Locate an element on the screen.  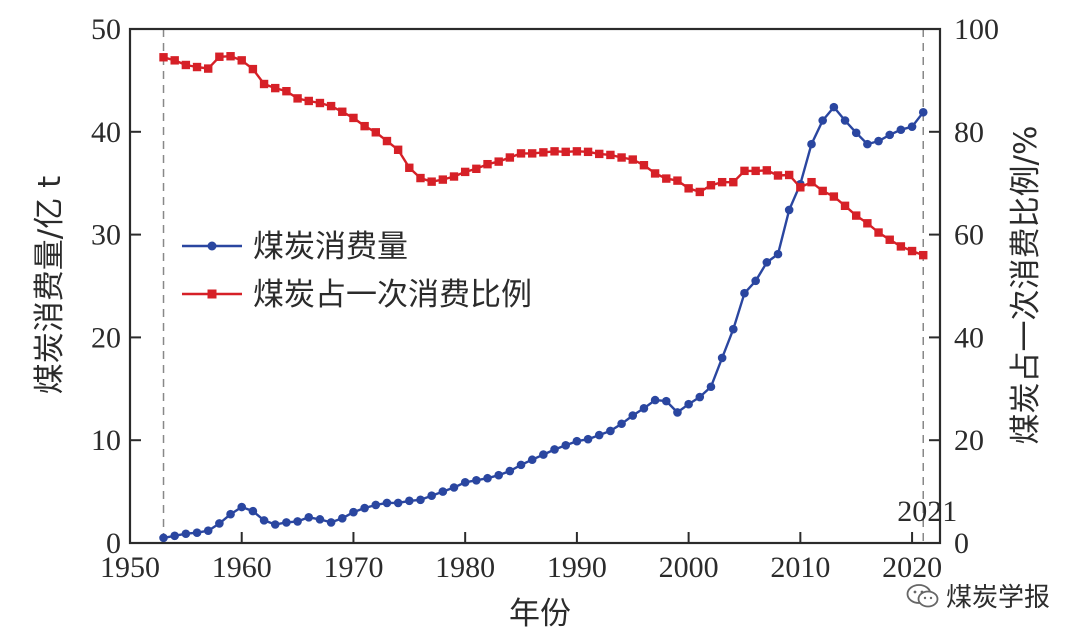
watermark-text: 煤炭学报 is located at coordinates (997, 598).